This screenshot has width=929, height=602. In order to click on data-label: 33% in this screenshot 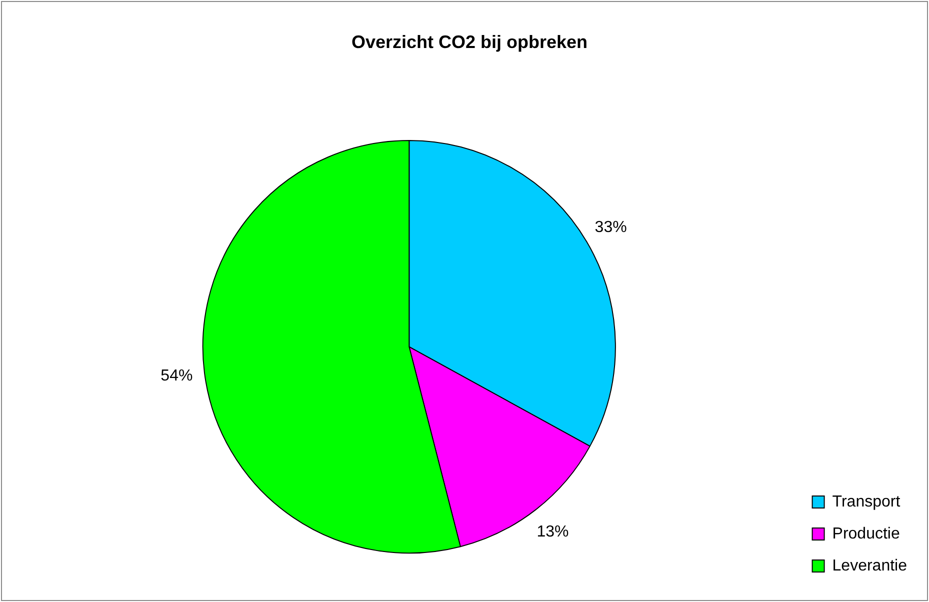, I will do `click(610, 227)`.